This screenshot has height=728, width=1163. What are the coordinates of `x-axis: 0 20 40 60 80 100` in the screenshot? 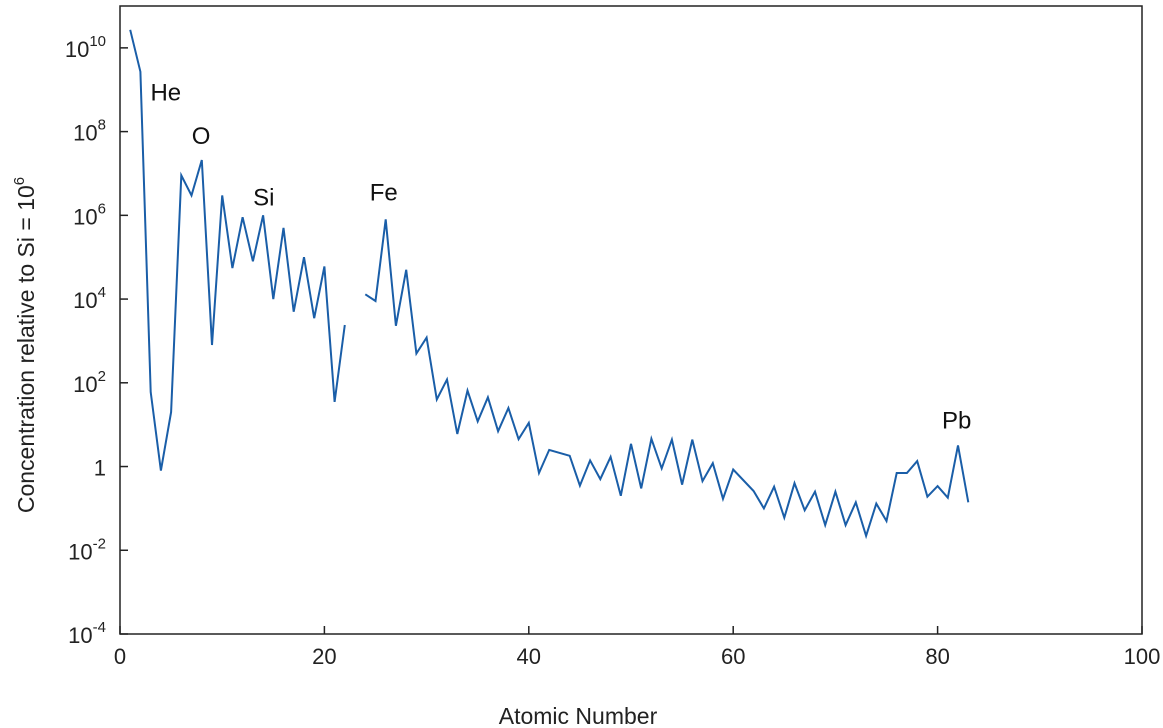 It's located at (637, 647).